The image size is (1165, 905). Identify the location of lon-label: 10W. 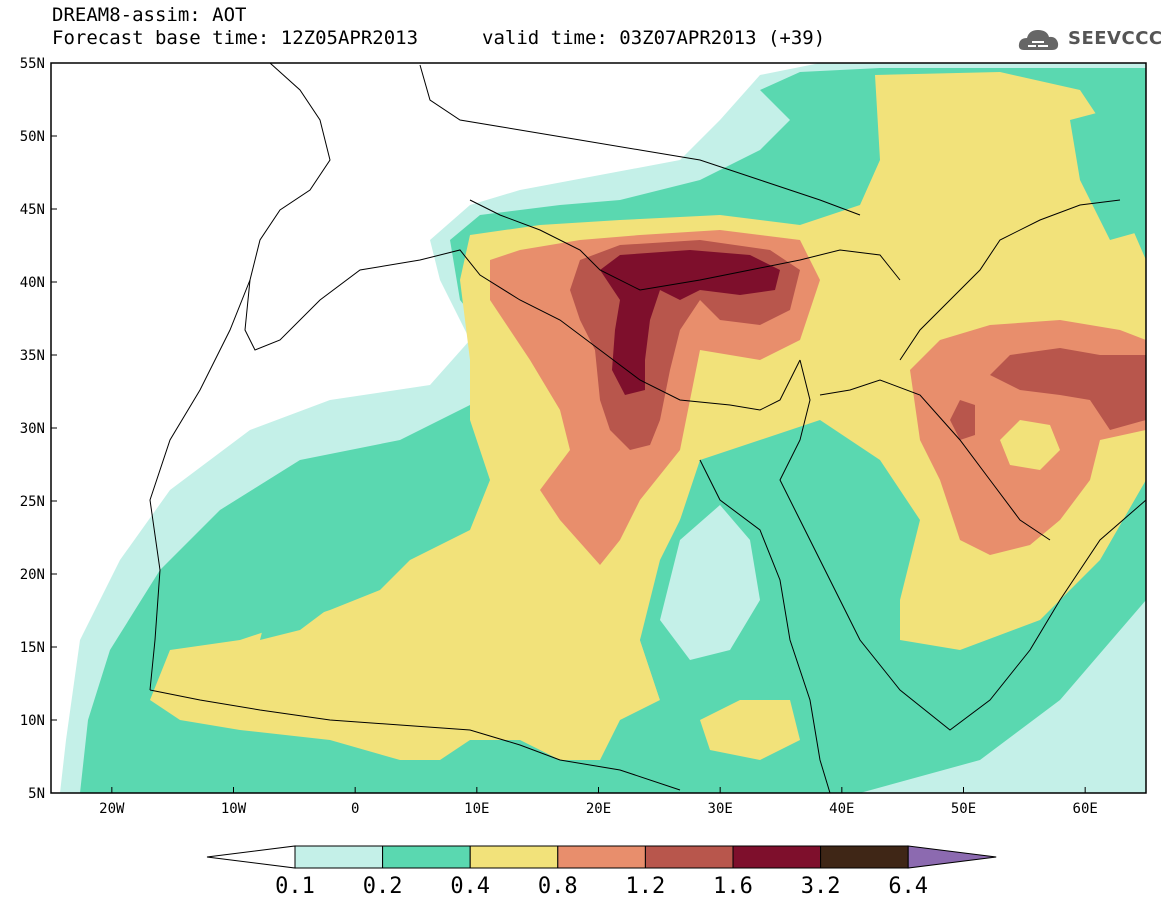
(234, 809).